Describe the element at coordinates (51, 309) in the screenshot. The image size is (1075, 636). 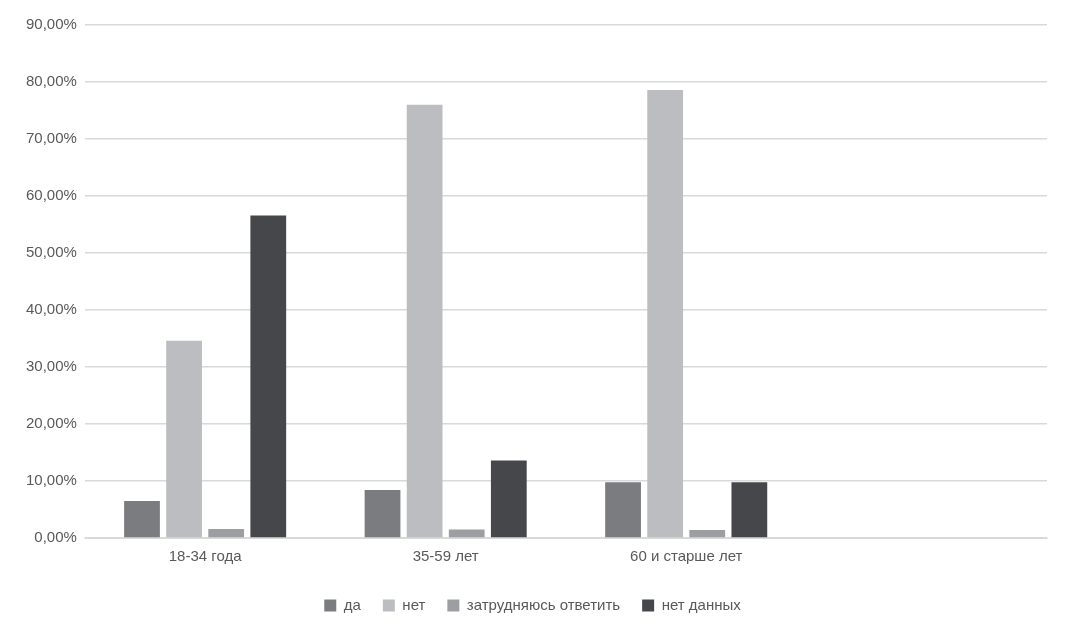
I see `y-tick-label: 40,00%` at that location.